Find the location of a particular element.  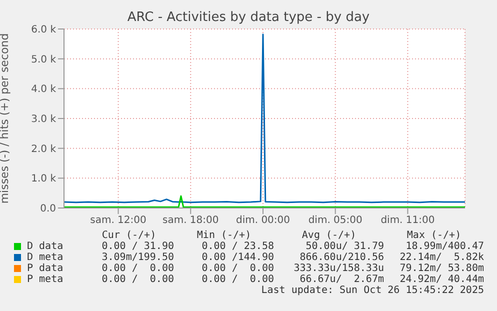

text: 866.60u/210.56 is located at coordinates (341, 257).